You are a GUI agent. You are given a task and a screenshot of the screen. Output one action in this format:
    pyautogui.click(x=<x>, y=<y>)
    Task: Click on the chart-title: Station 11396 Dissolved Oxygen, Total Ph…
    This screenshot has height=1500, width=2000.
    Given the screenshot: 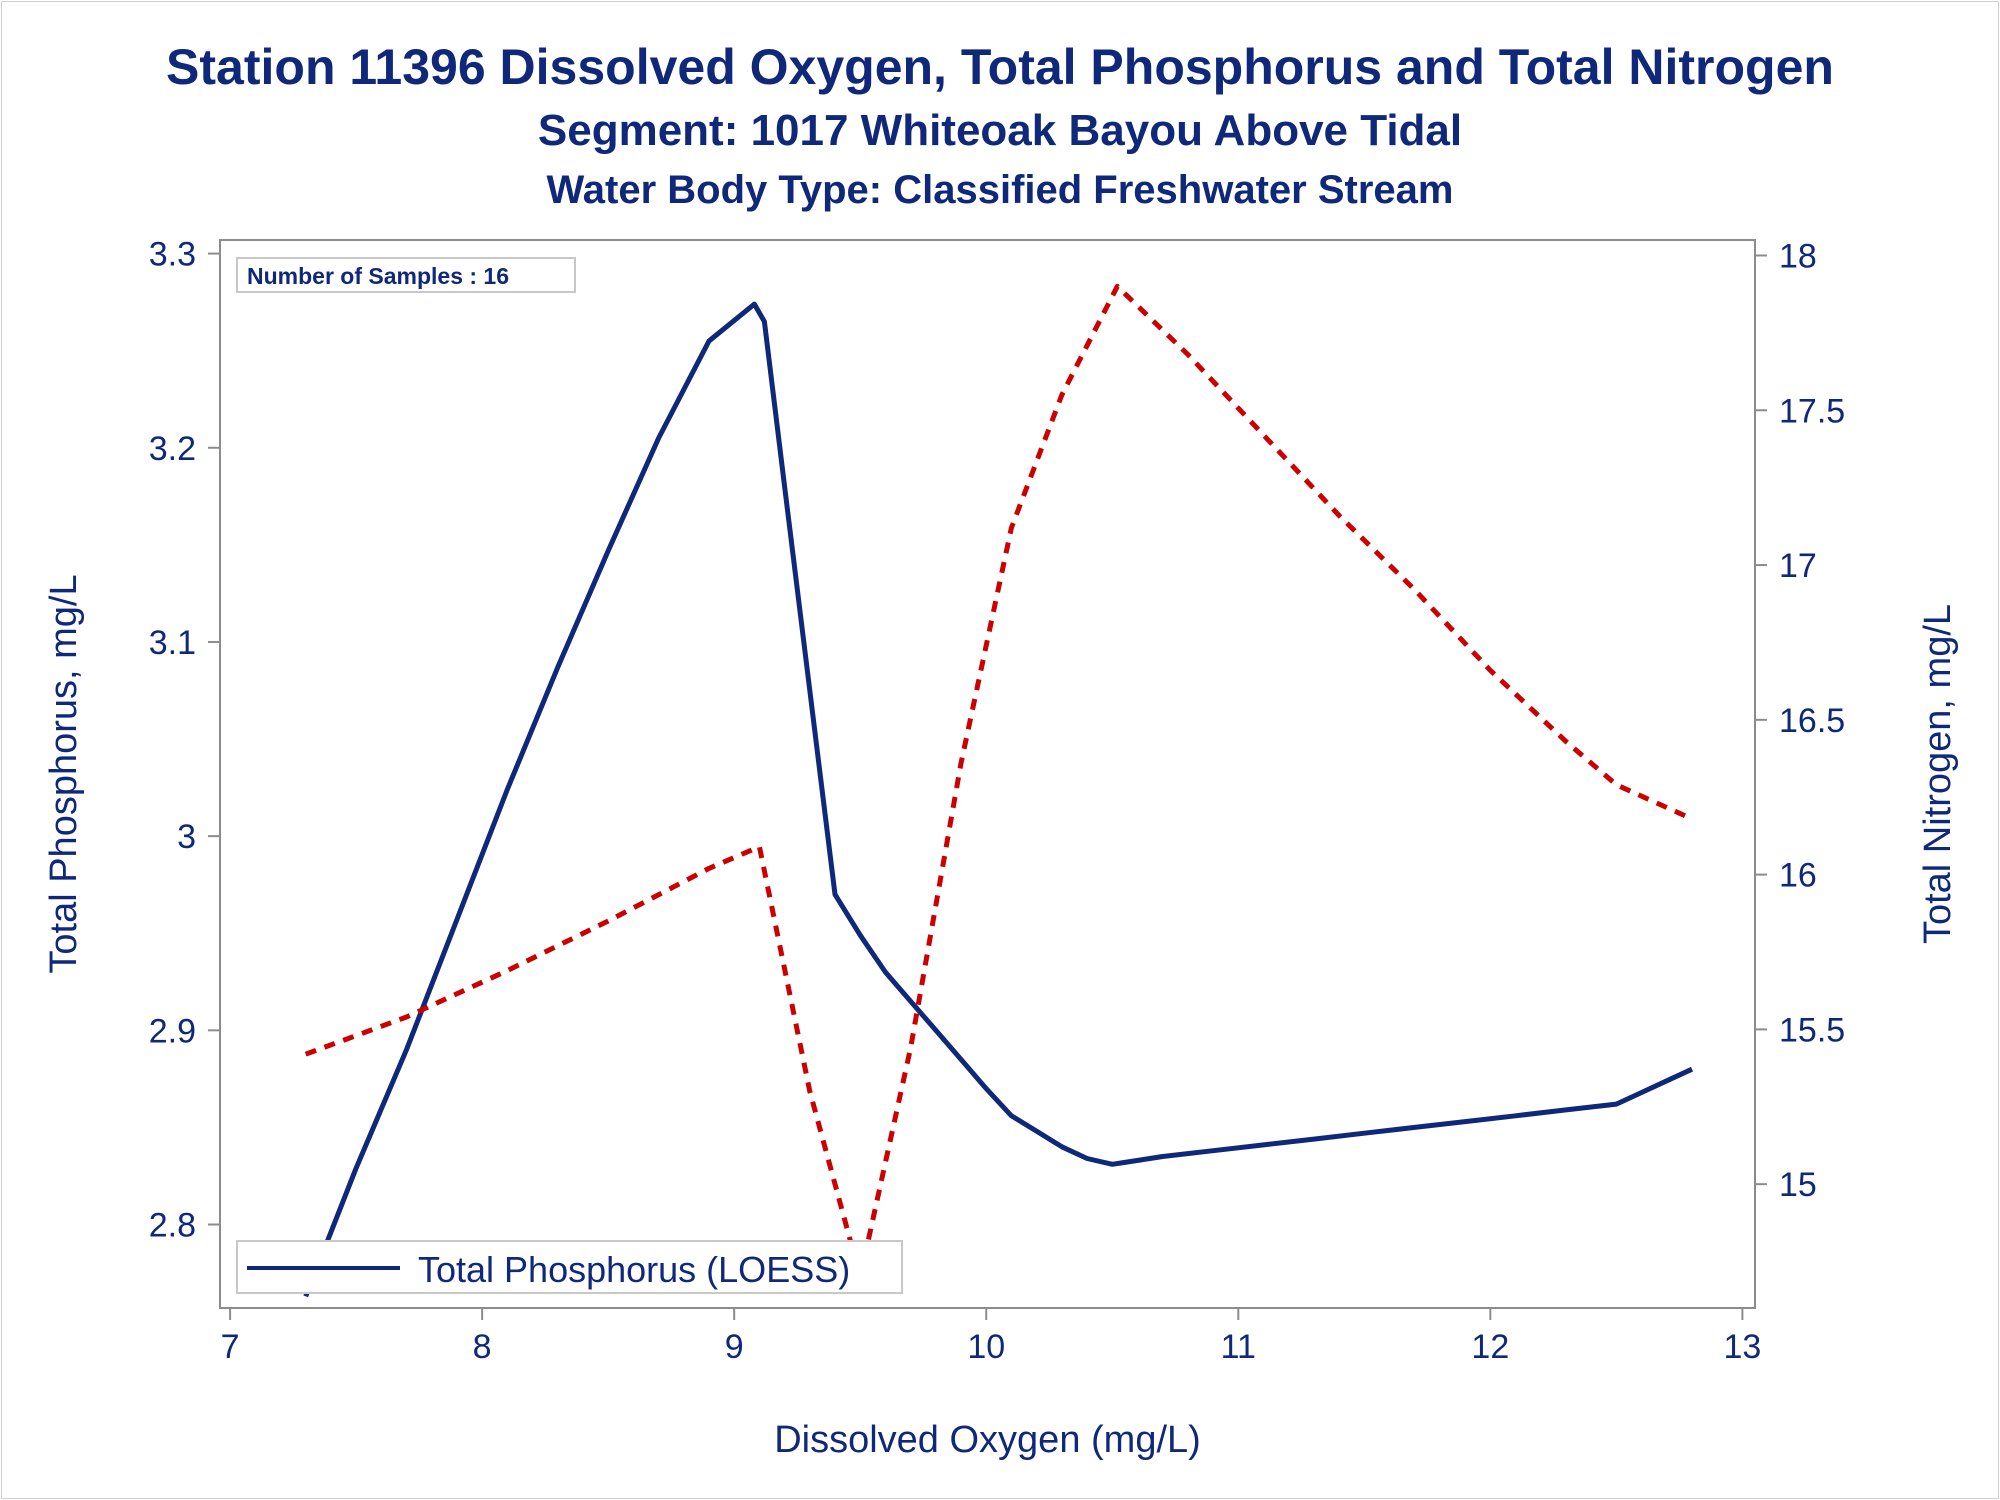 What is the action you would take?
    pyautogui.click(x=1000, y=67)
    